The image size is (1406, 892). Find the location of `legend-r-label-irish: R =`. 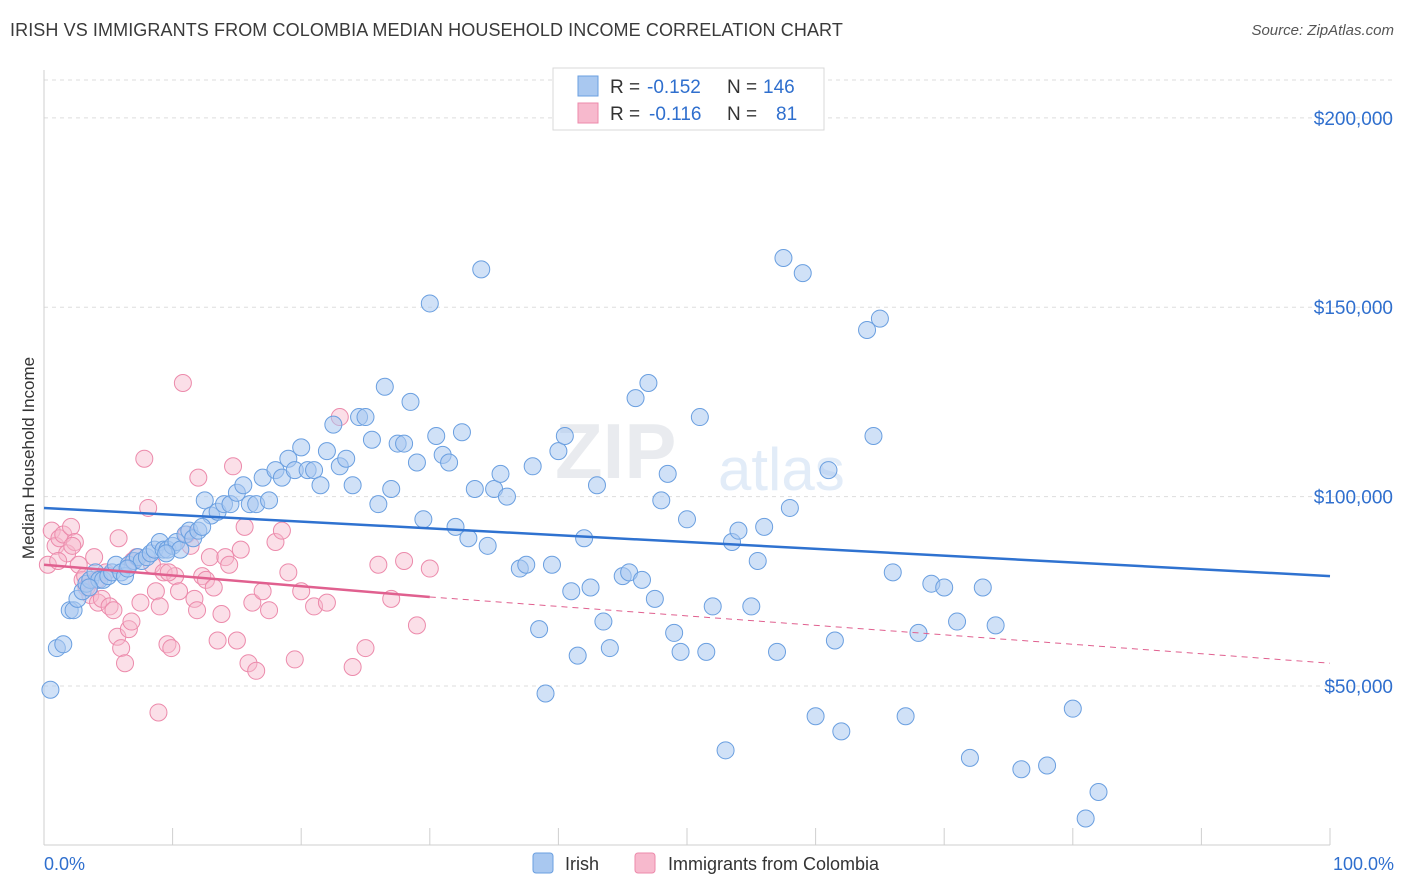

legend-r-label-irish: R = is located at coordinates (625, 87).